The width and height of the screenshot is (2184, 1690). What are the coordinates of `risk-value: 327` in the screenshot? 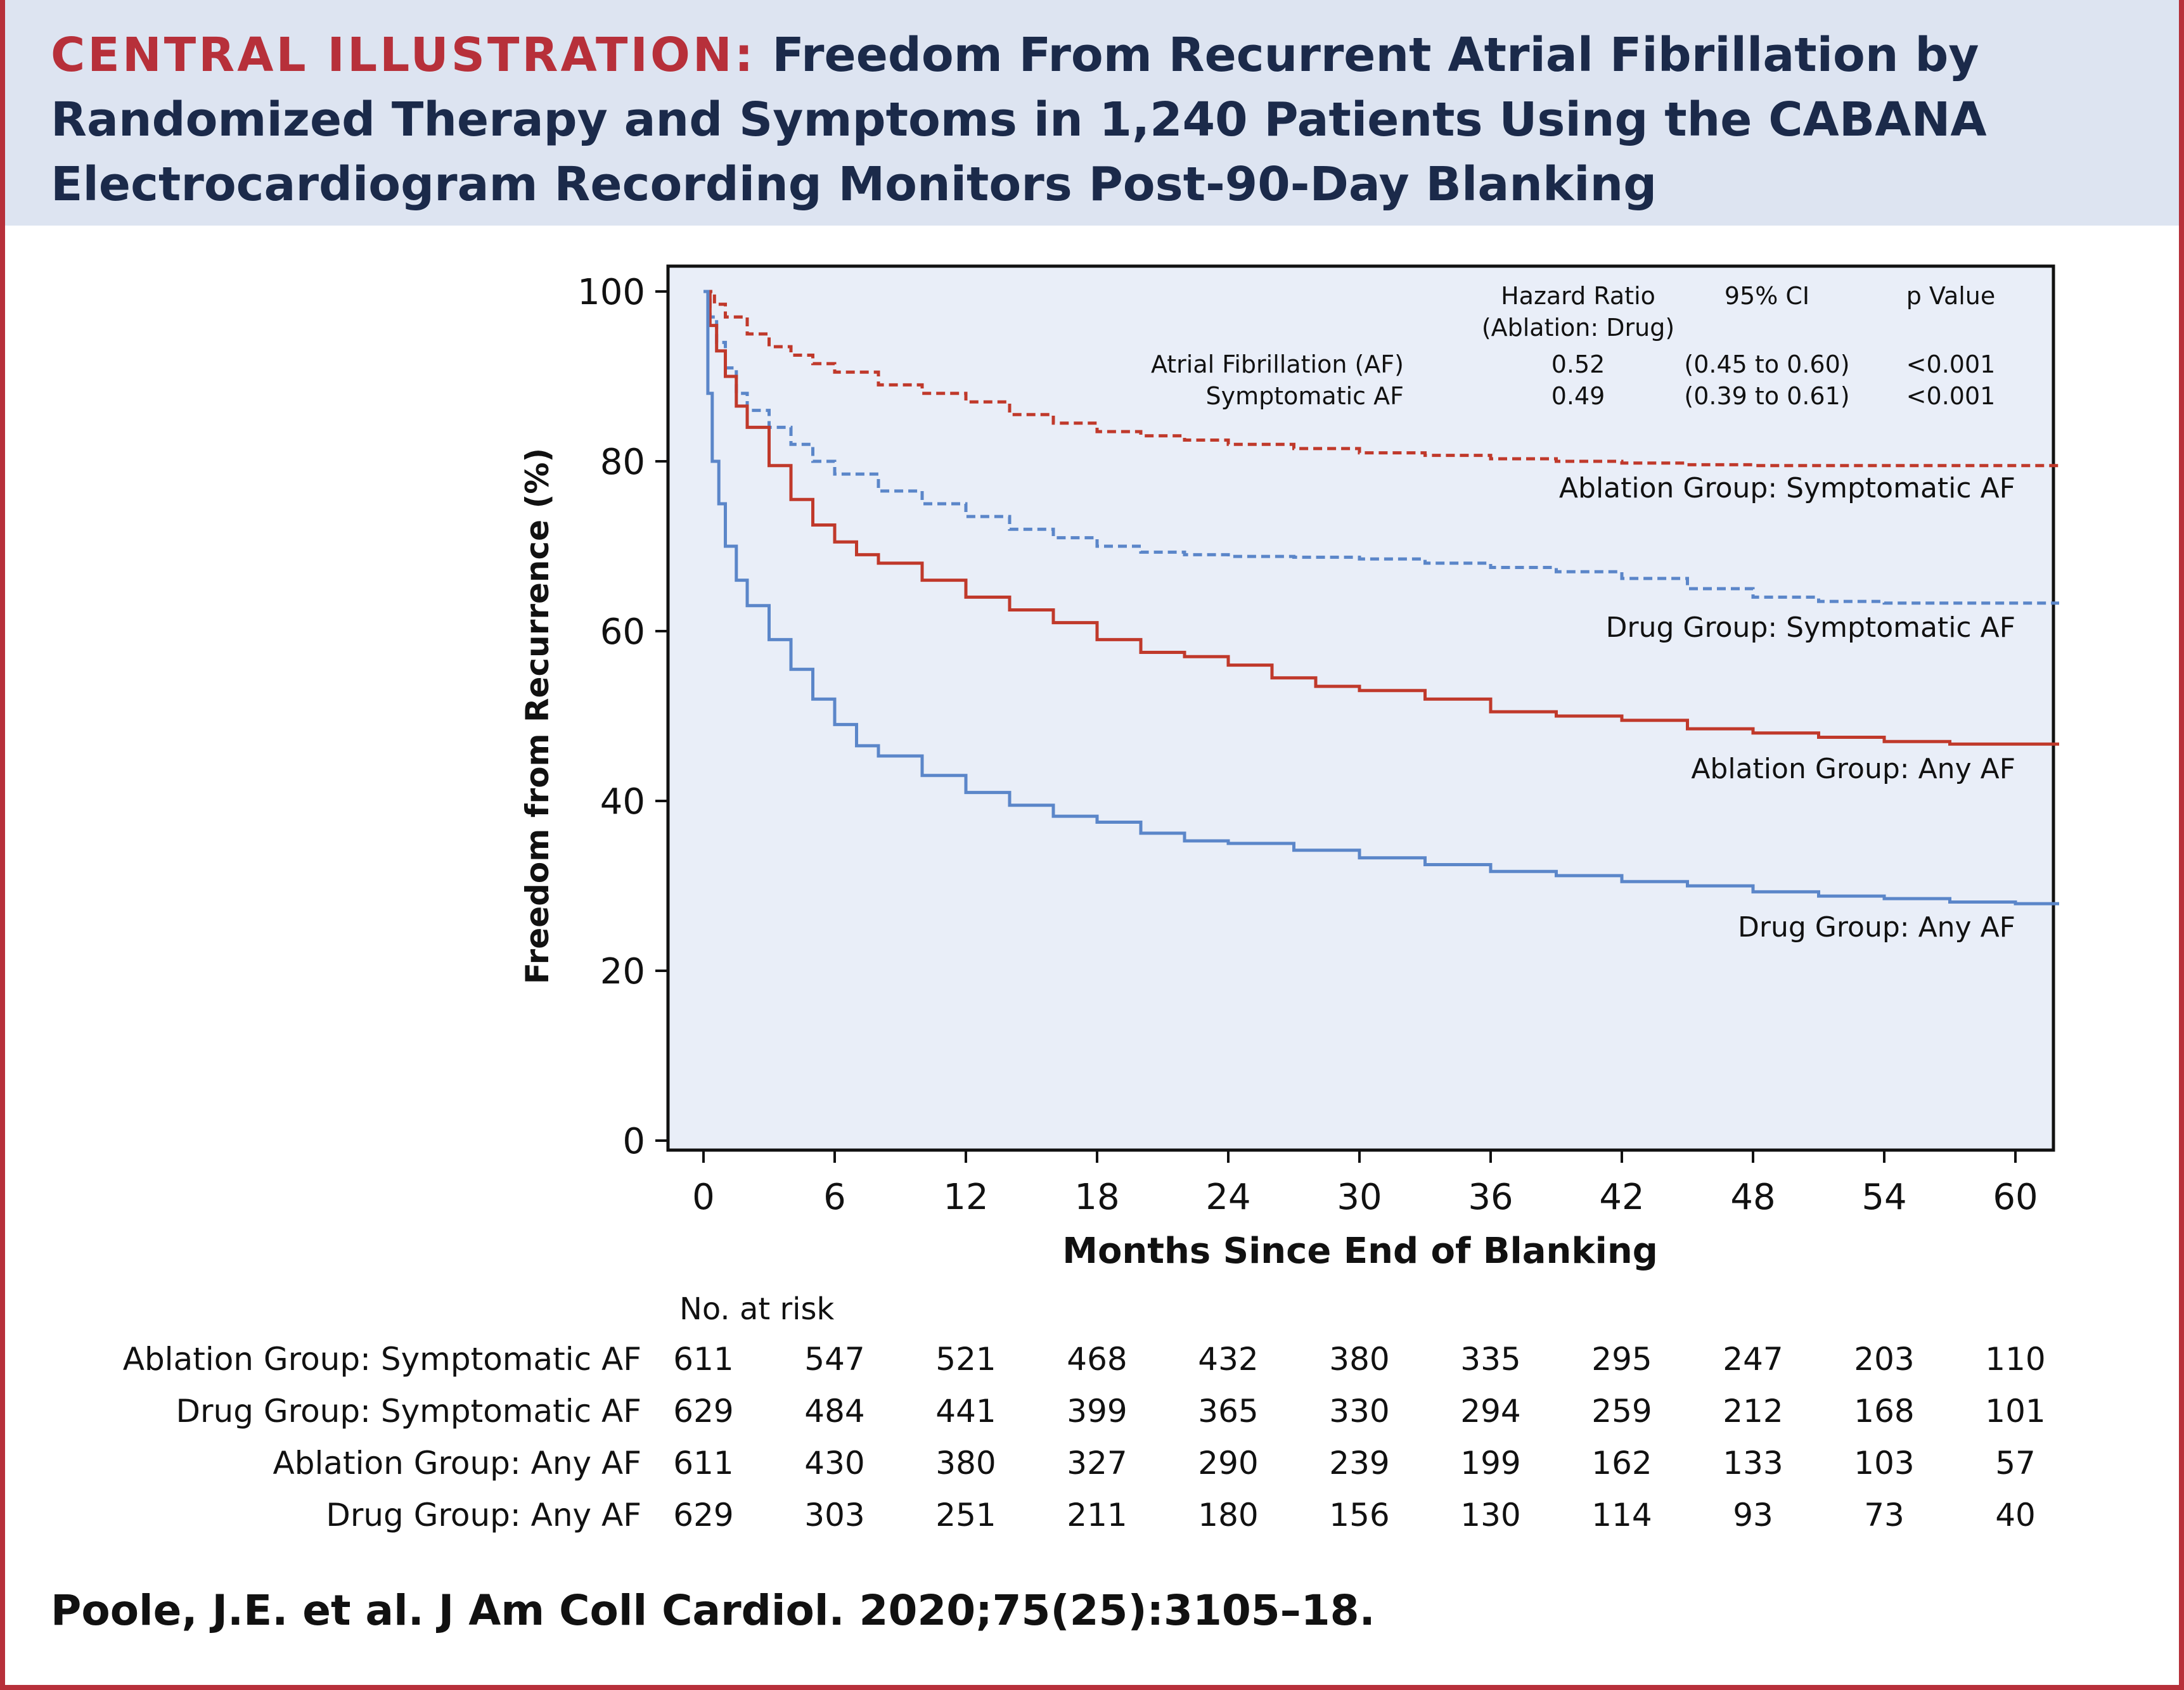 It's located at (1097, 1463).